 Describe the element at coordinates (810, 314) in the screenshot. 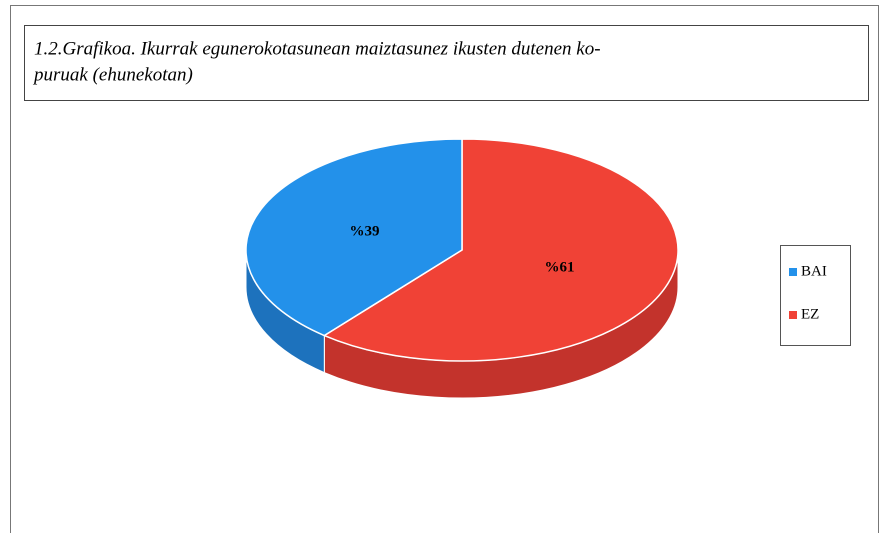

I see `legend-label: EZ` at that location.